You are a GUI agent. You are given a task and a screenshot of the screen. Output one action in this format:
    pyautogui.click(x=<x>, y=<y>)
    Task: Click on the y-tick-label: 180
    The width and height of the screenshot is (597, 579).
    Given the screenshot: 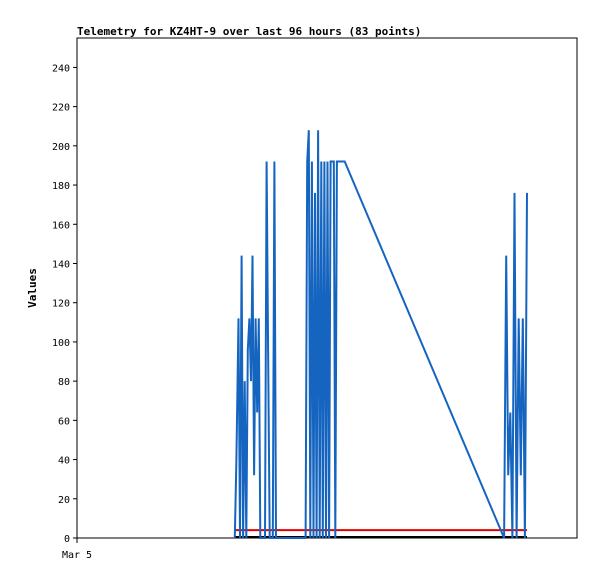 What is the action you would take?
    pyautogui.click(x=61, y=186)
    